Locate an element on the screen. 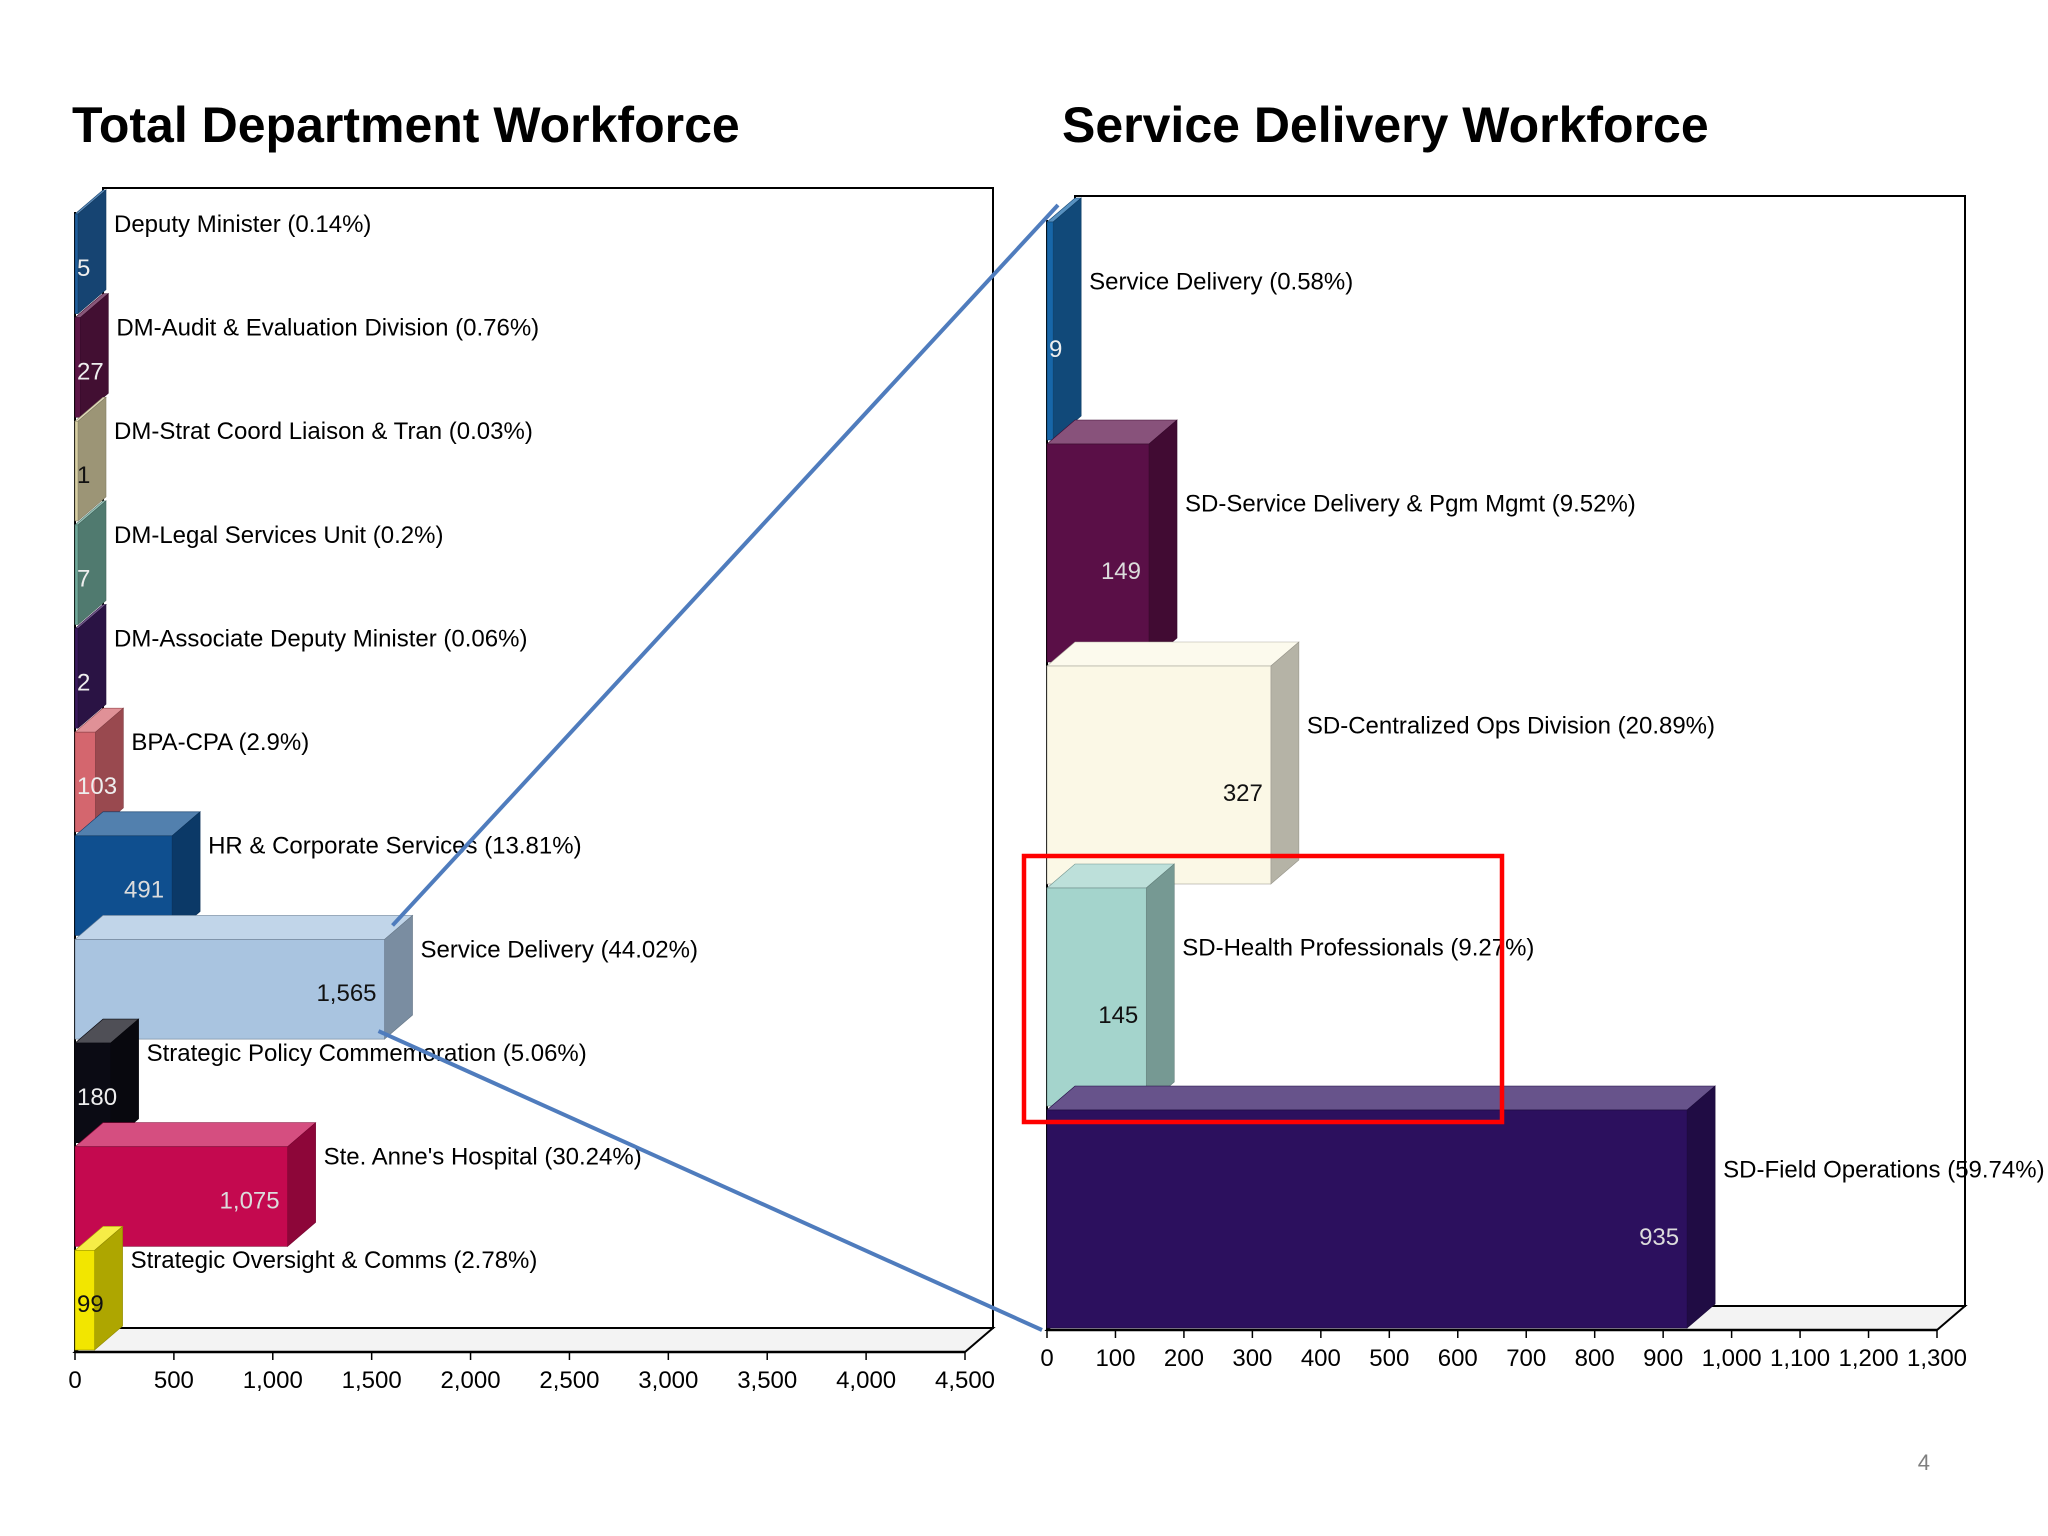 This screenshot has width=2048, height=1536. x-tick-label: 800 is located at coordinates (1595, 1358).